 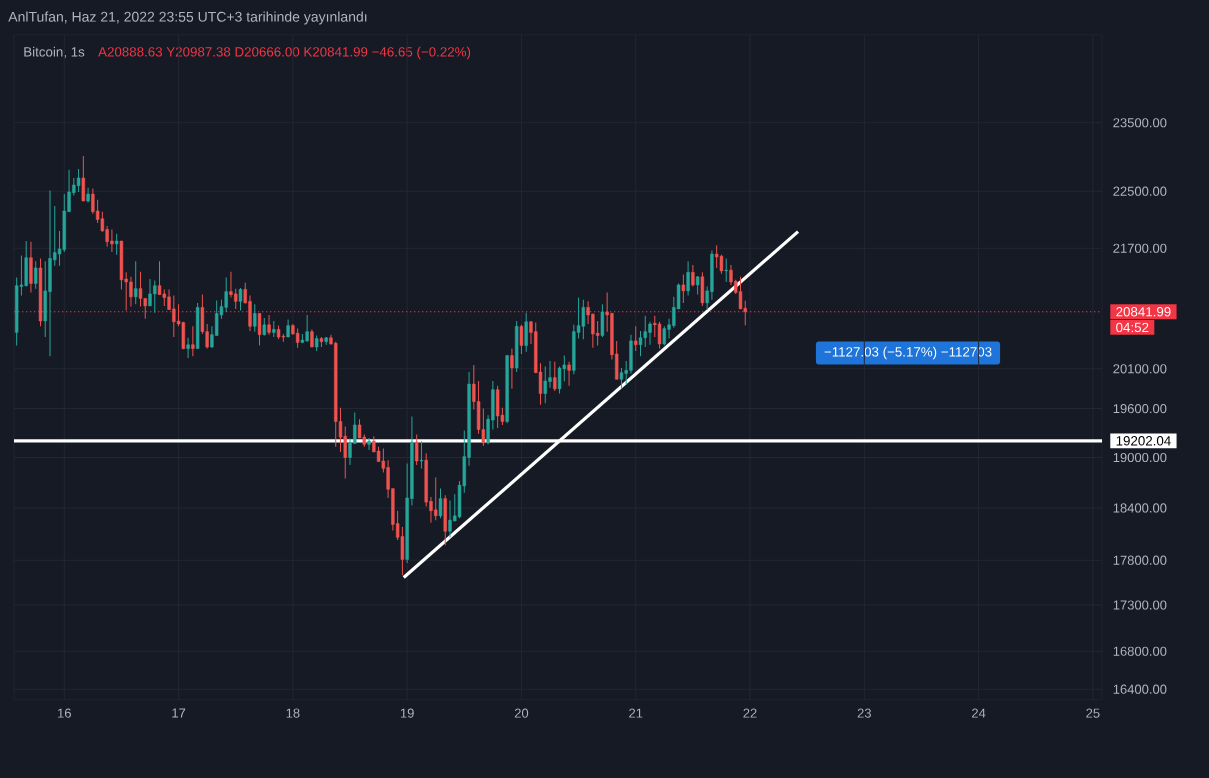 I want to click on x-tick-label: 18, so click(x=293, y=713).